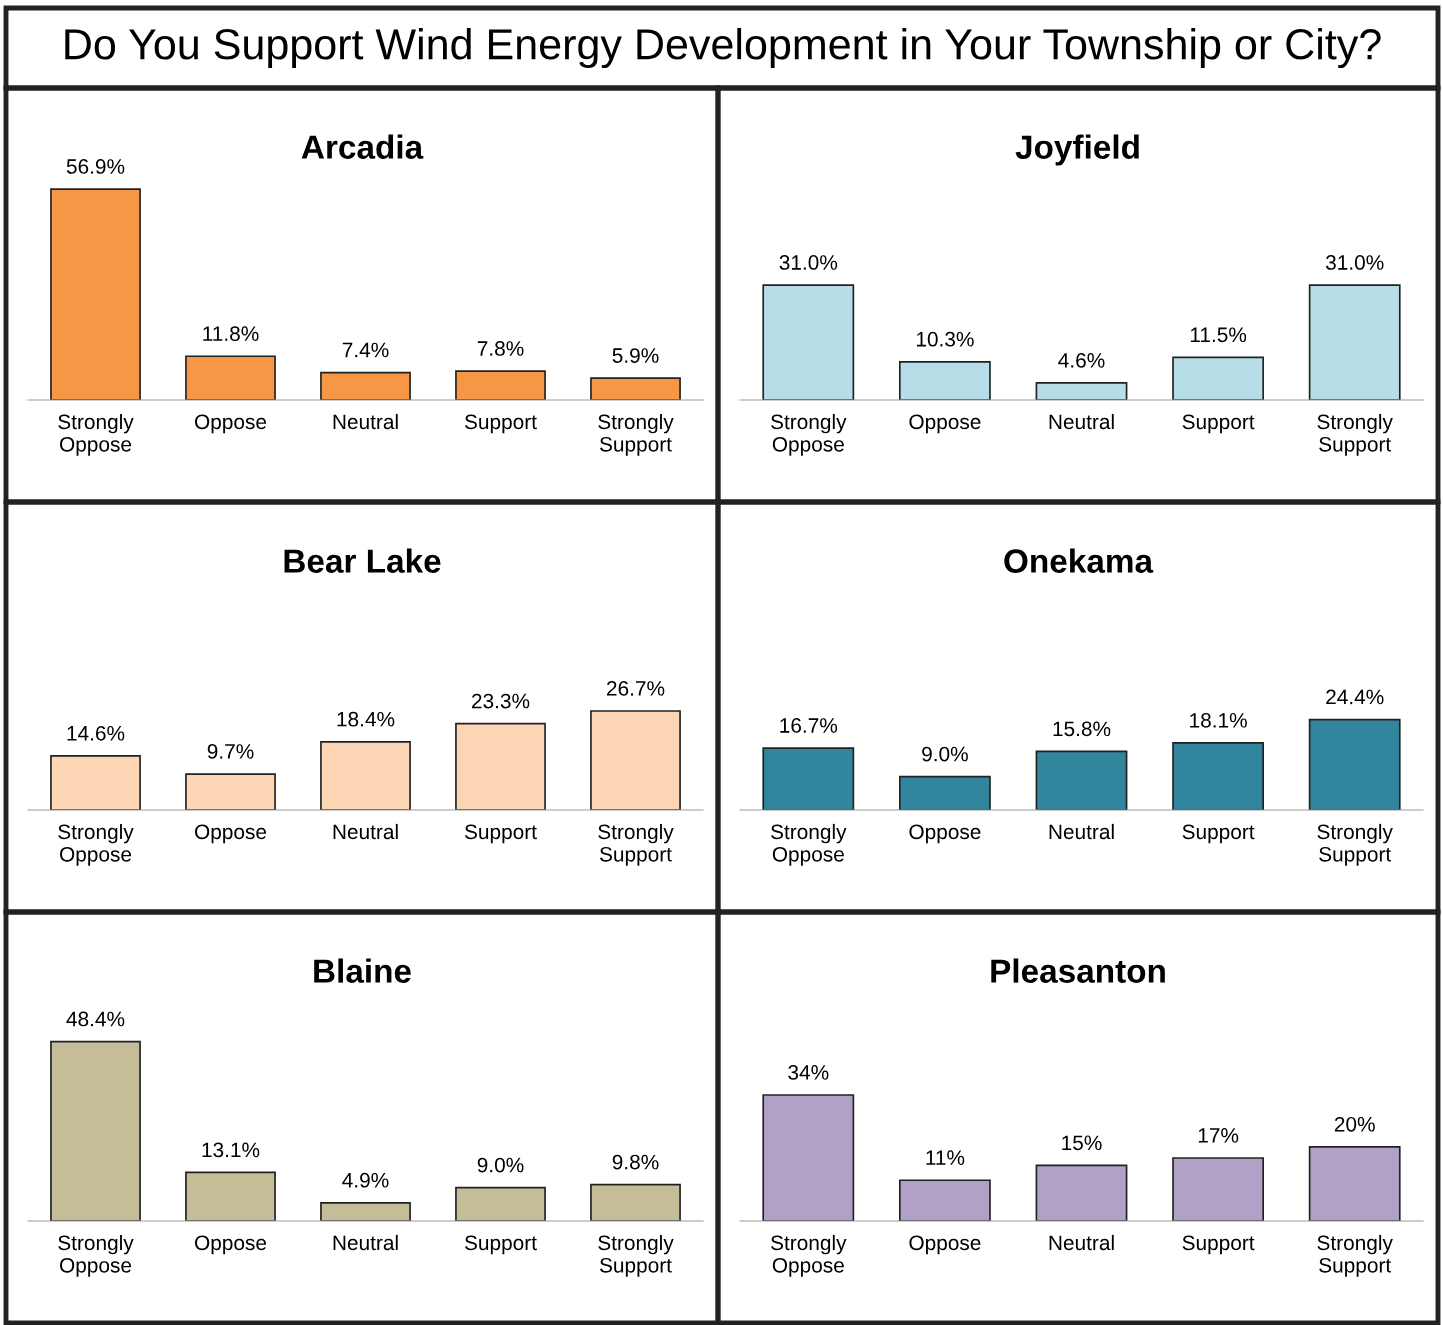  What do you see at coordinates (500, 348) in the screenshot?
I see `data-label: 7.8%` at bounding box center [500, 348].